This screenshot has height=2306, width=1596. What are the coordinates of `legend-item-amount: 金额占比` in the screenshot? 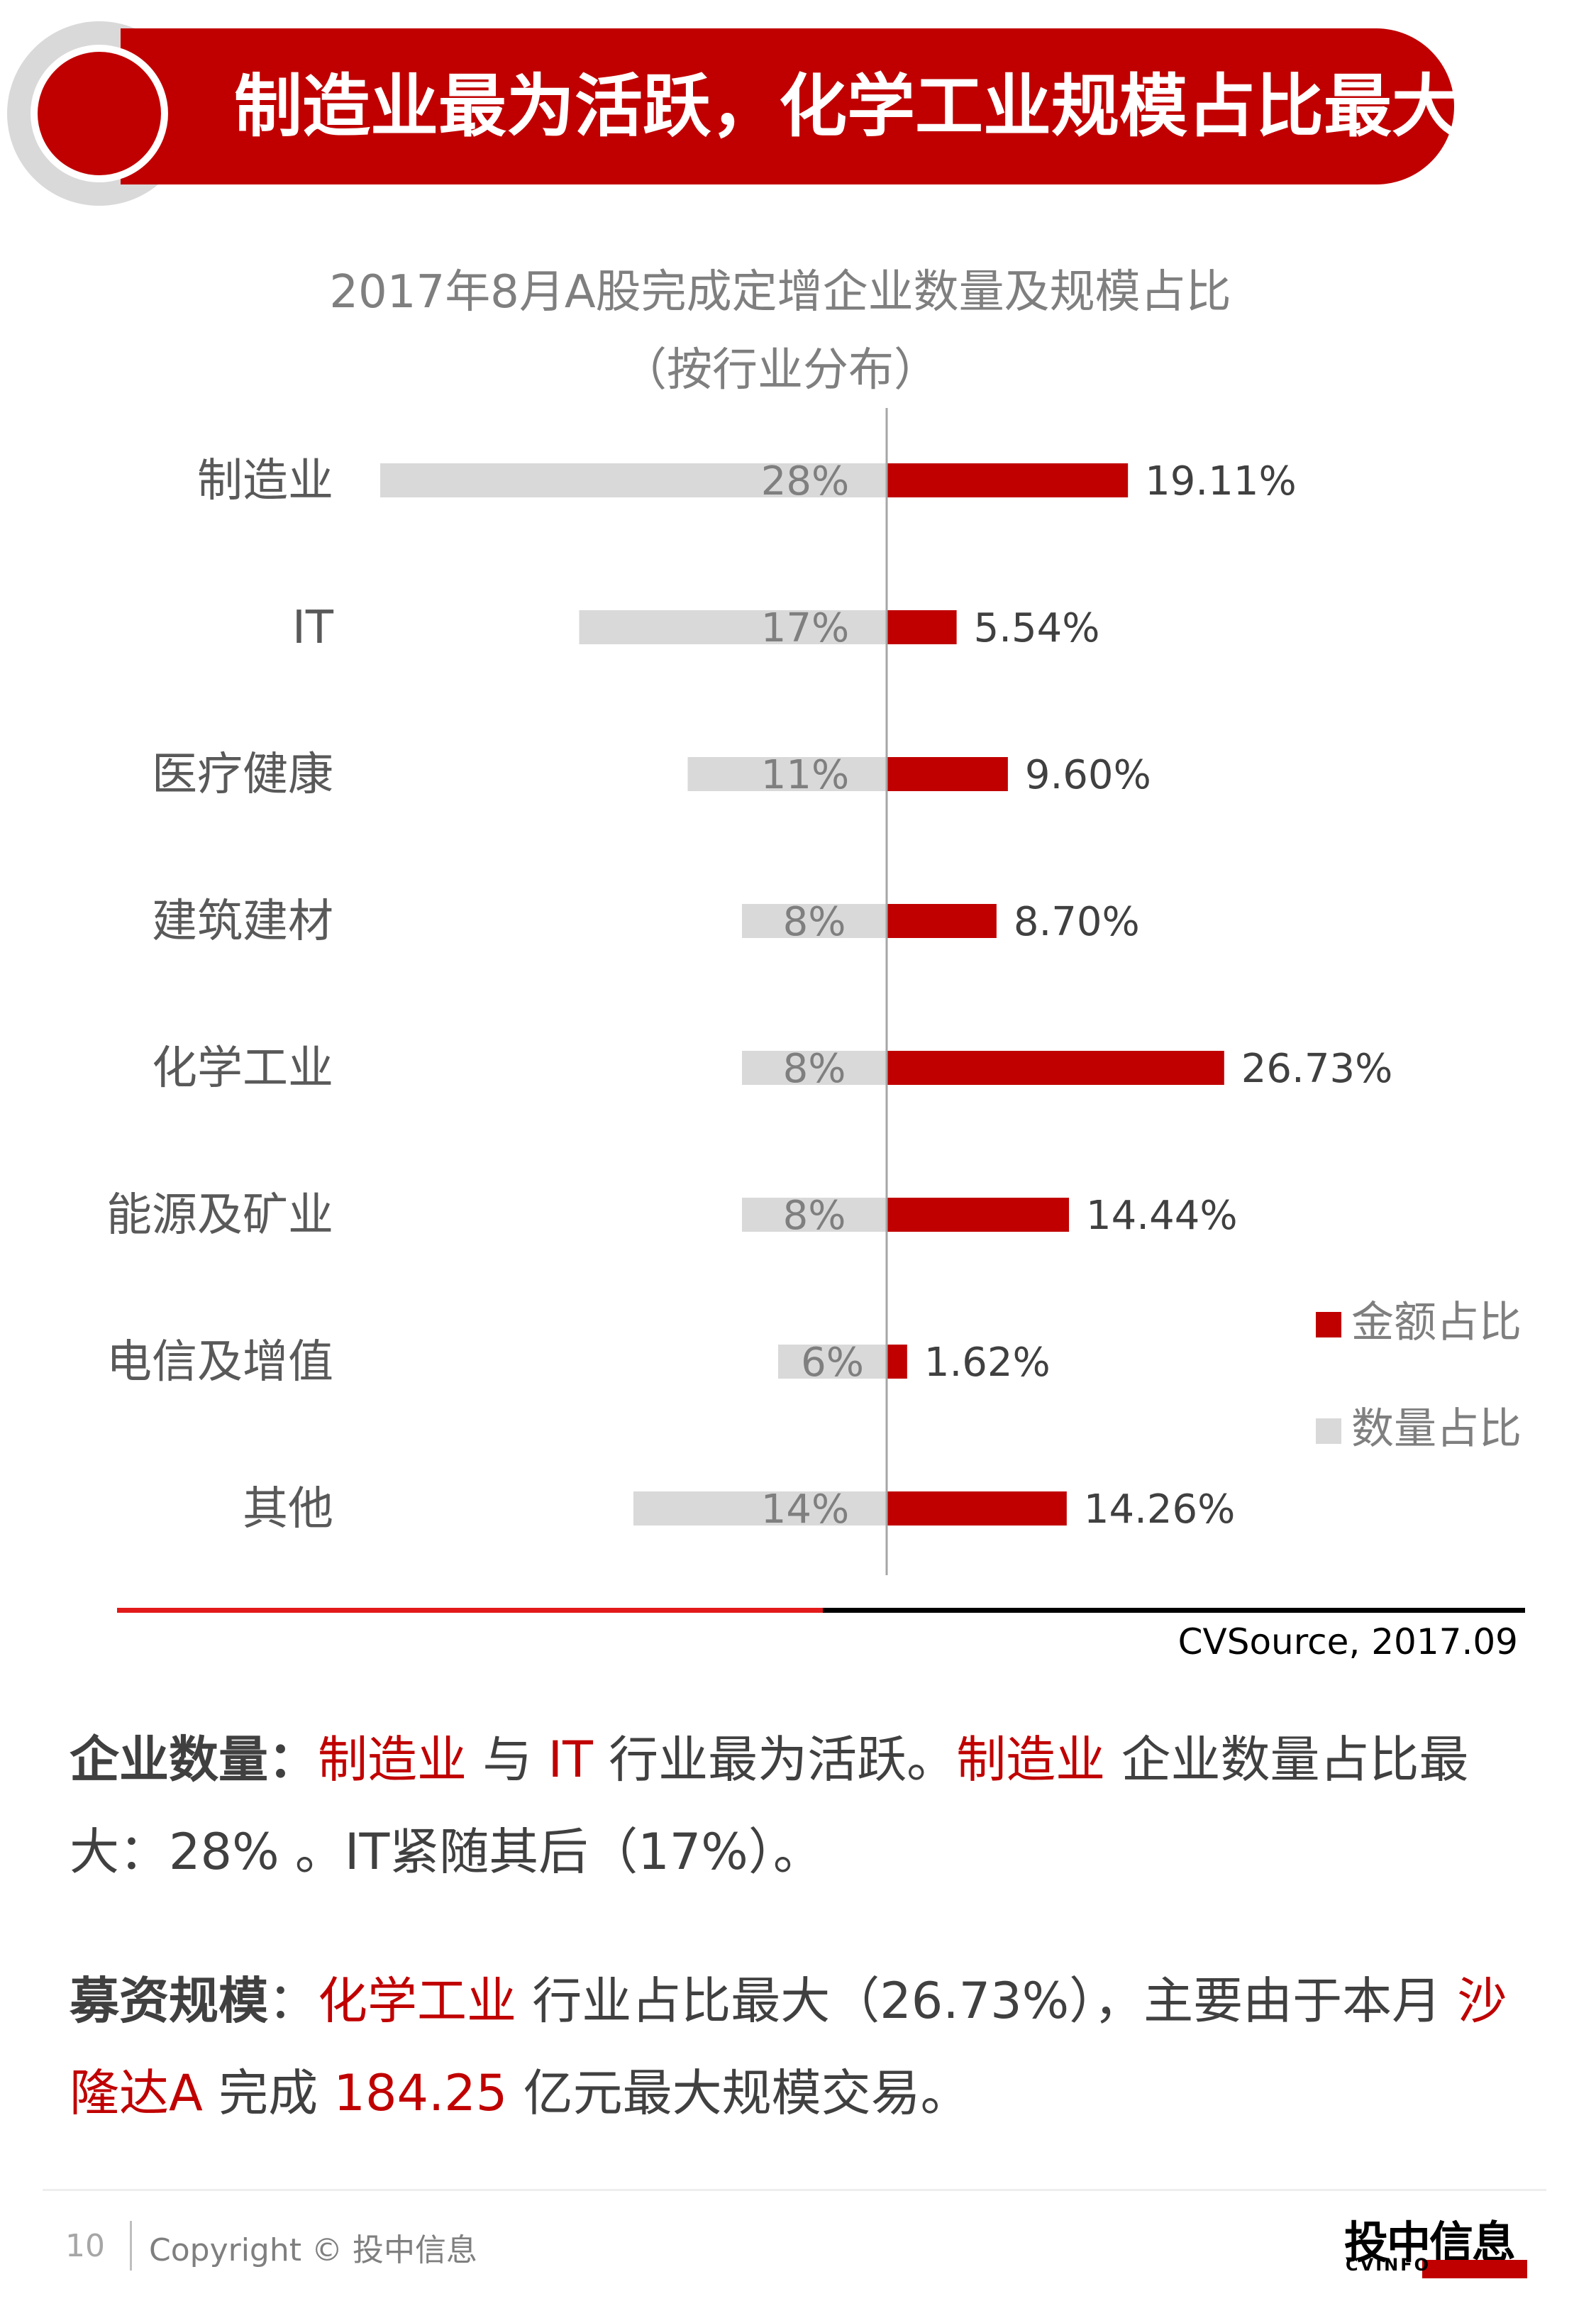 It's located at (1419, 1319).